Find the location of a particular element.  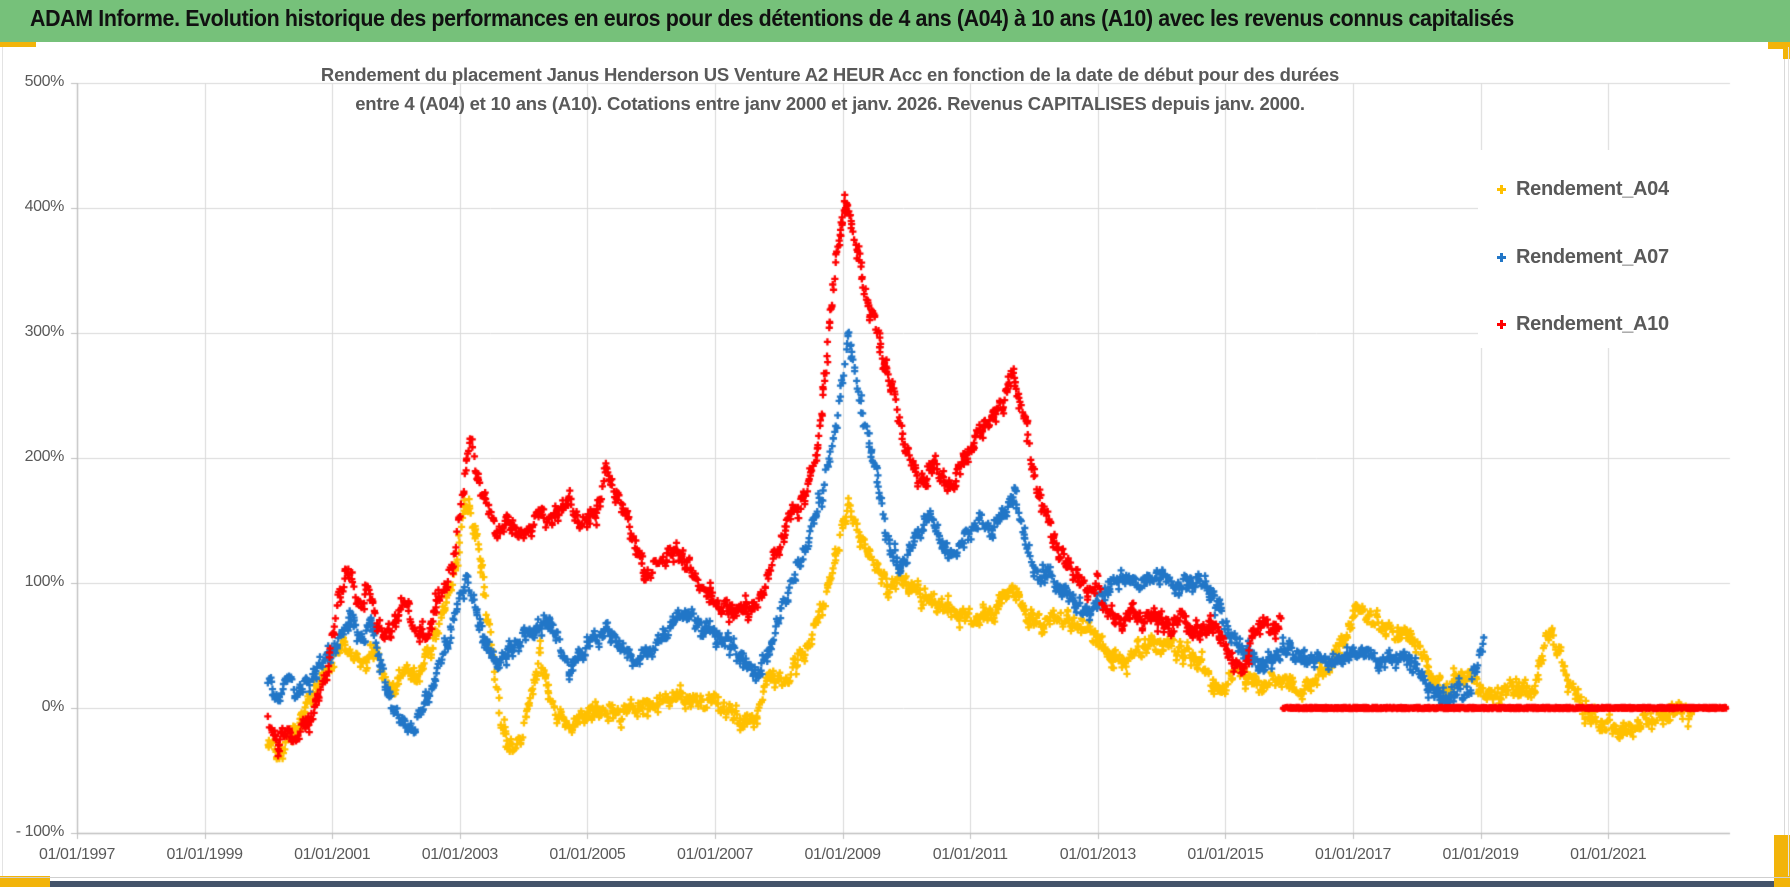

x-tick-label: 01/01/1997 is located at coordinates (77, 854).